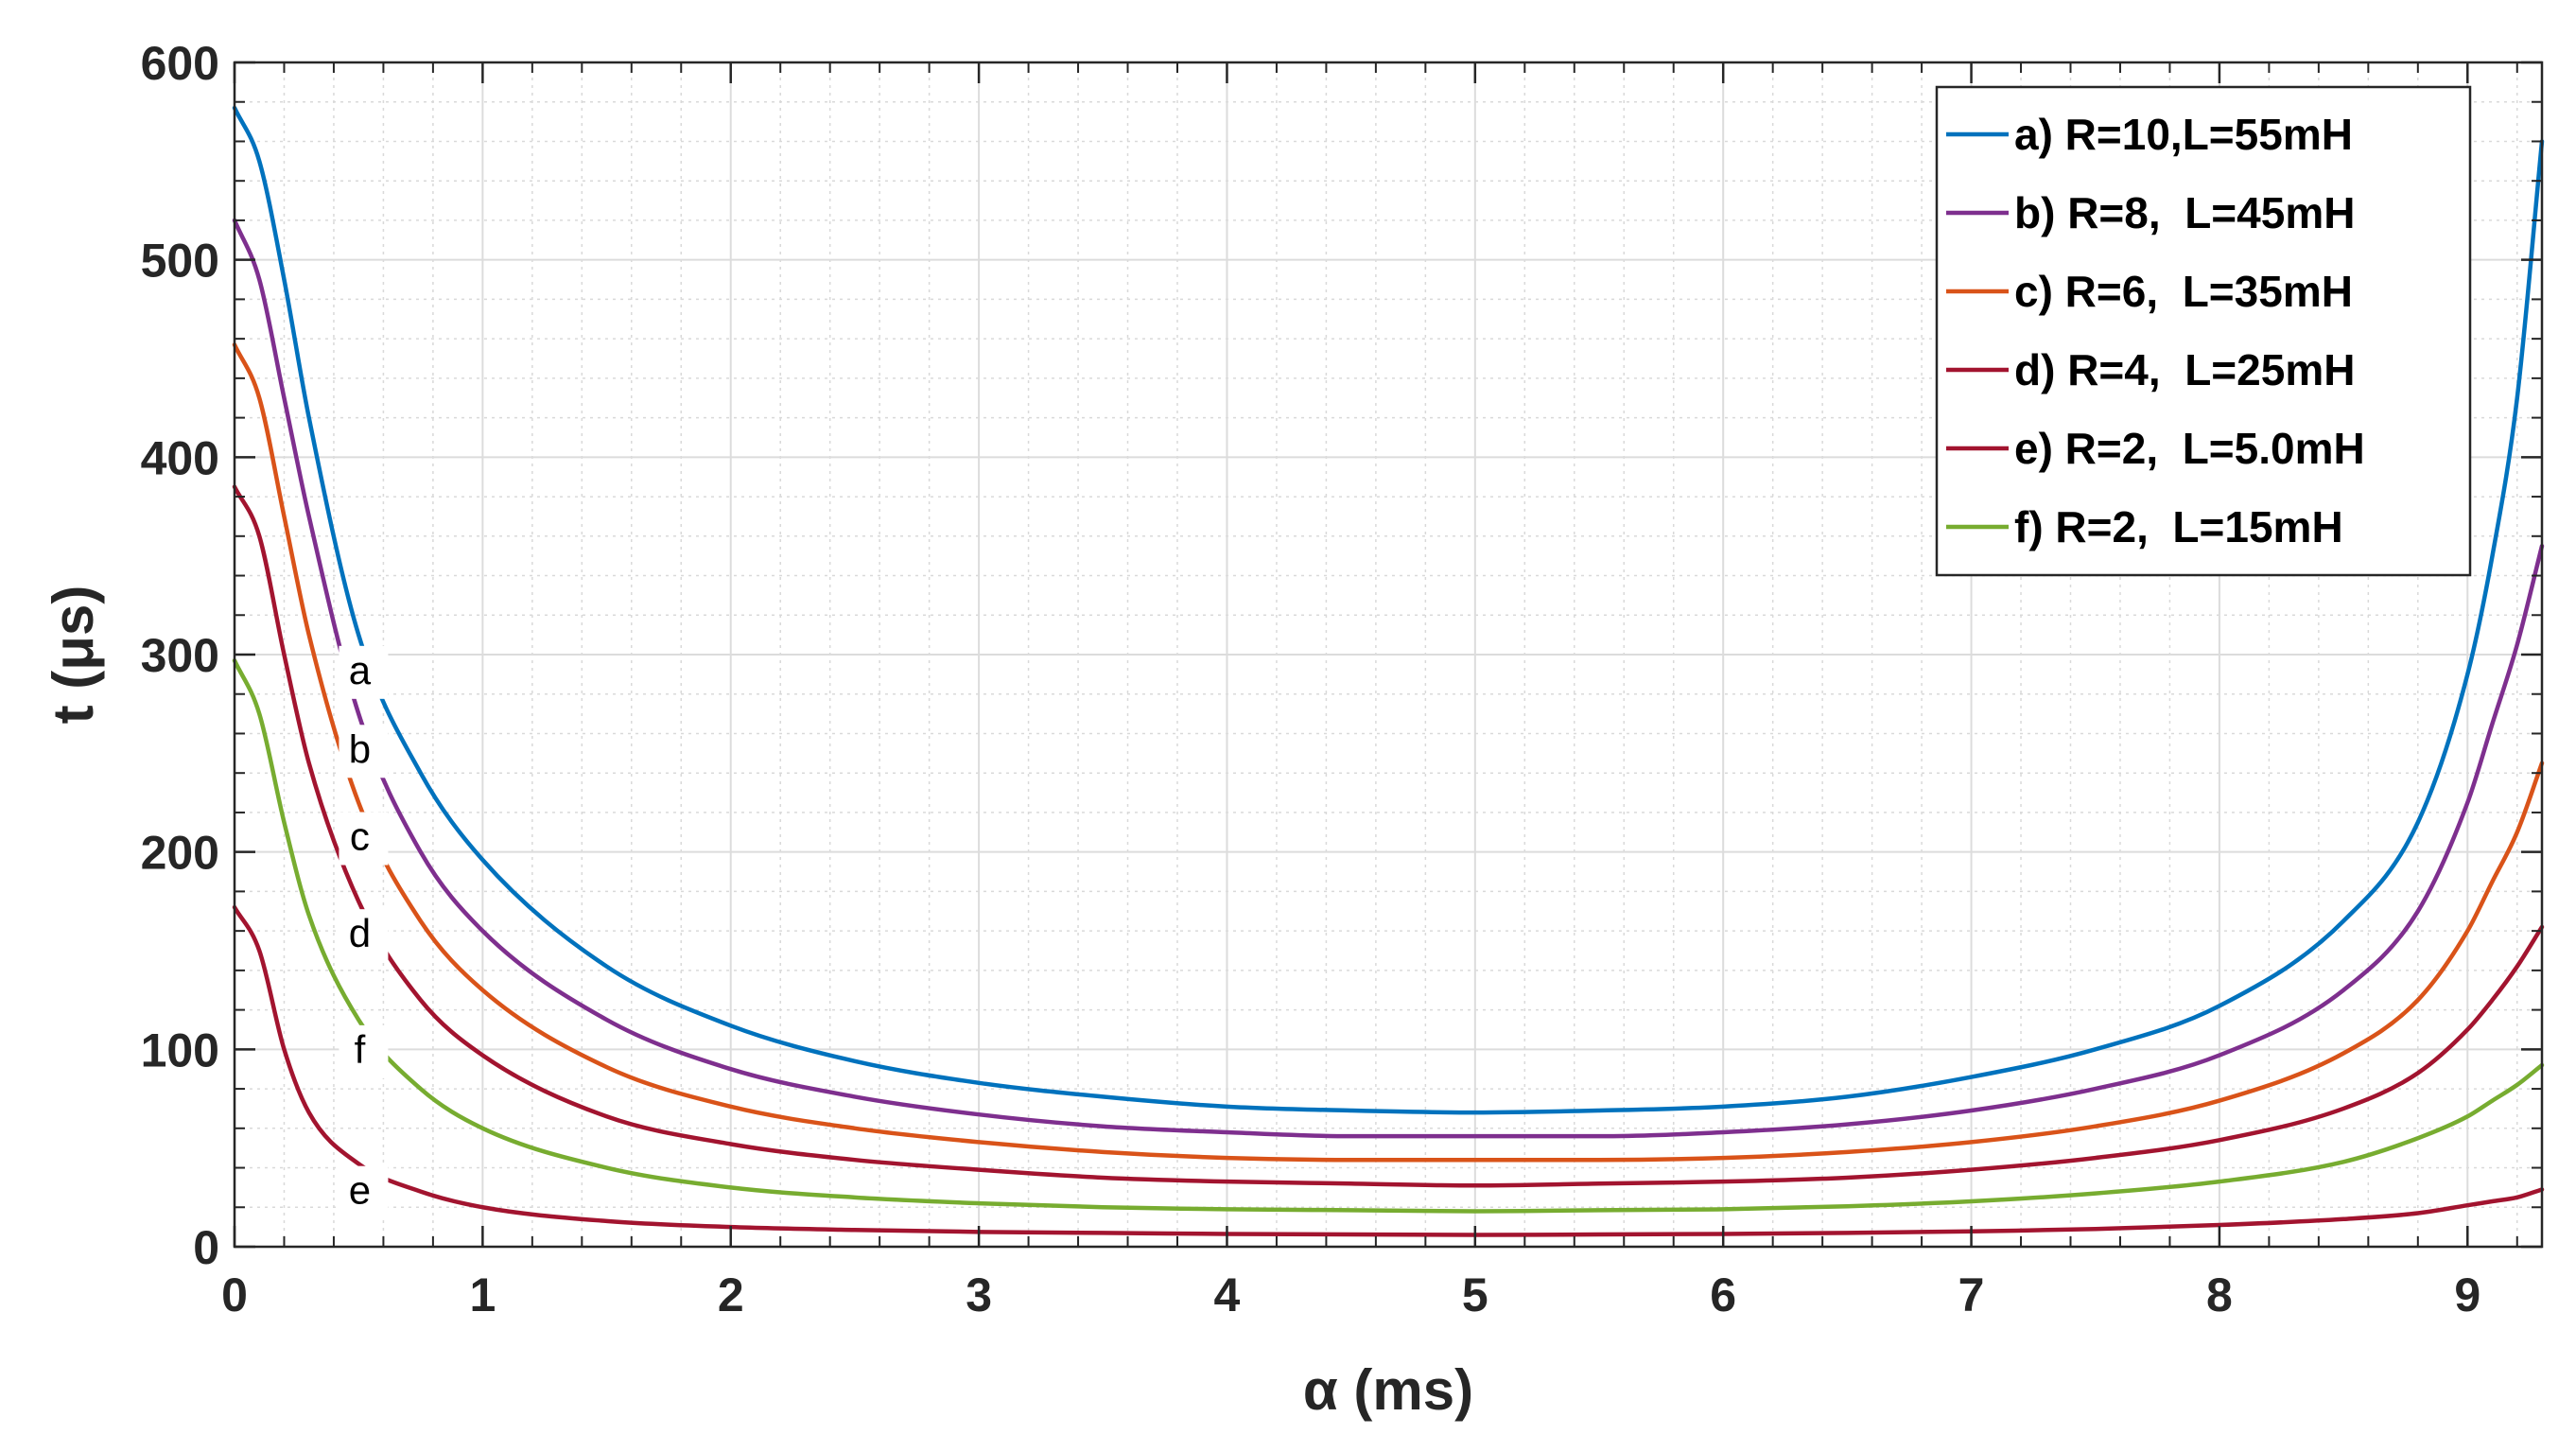 This screenshot has width=2576, height=1452. I want to click on y-tick-label: 300, so click(180, 655).